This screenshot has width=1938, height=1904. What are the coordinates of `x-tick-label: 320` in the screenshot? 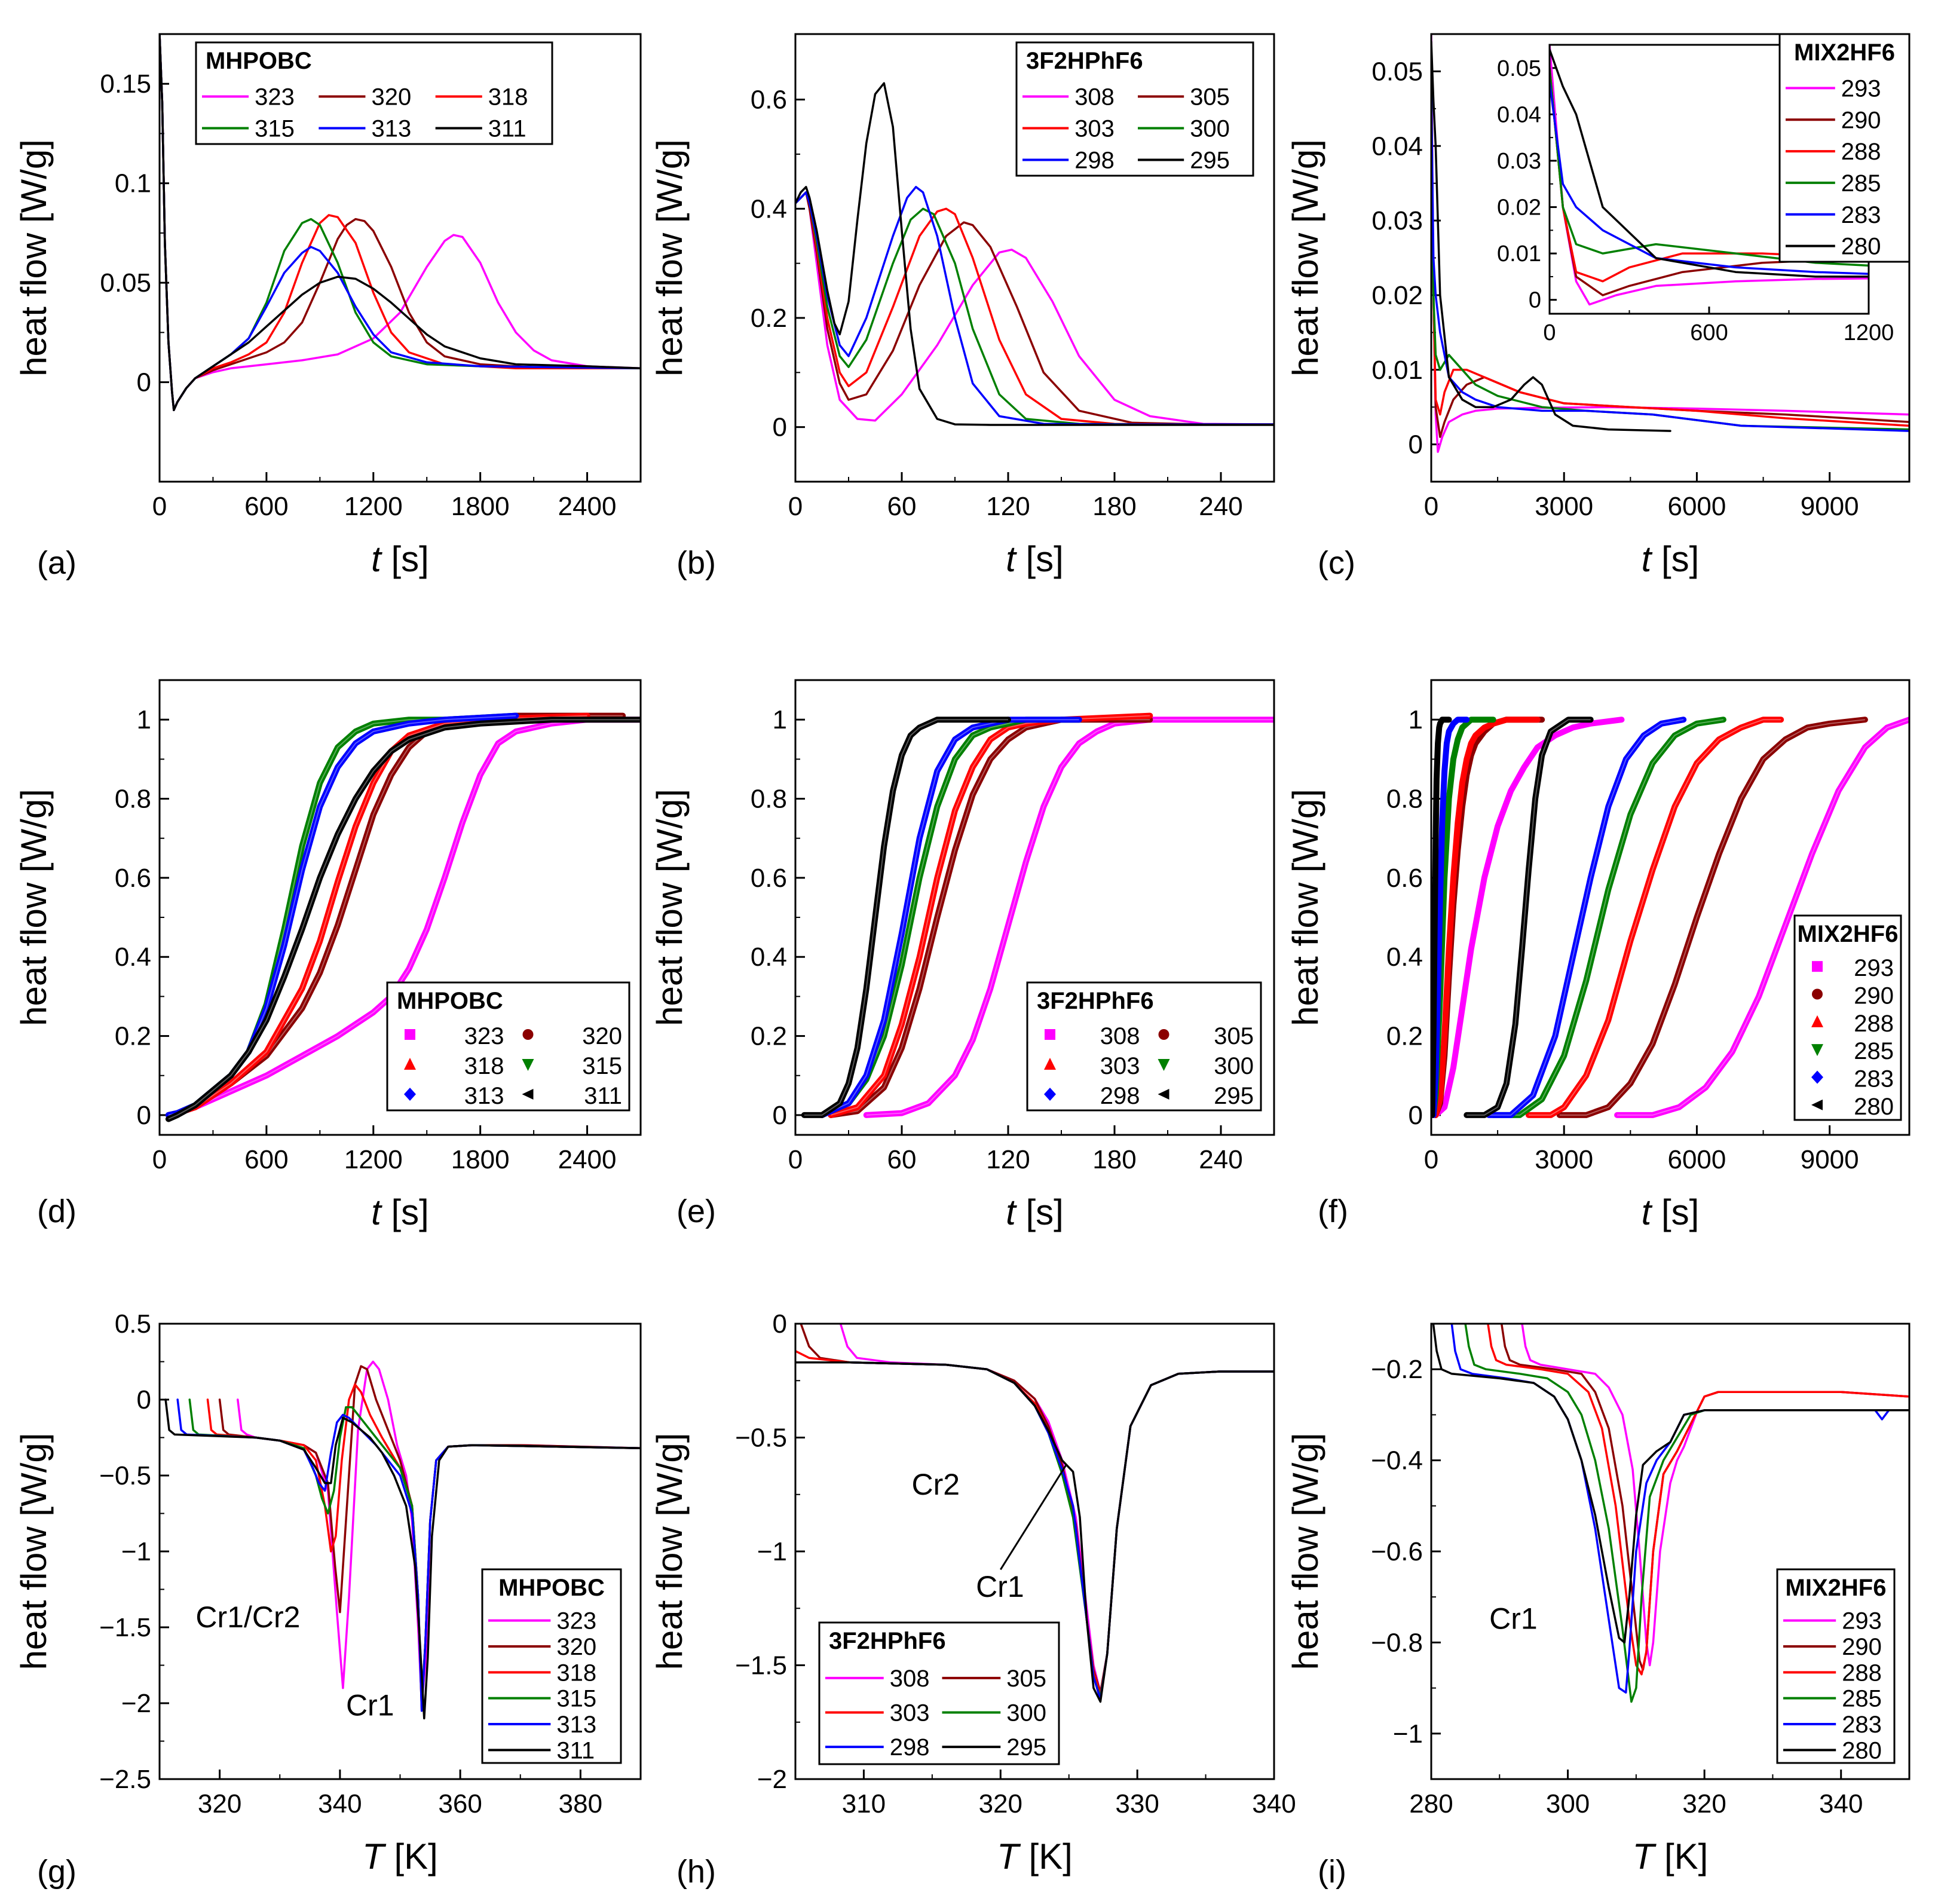 It's located at (219, 1804).